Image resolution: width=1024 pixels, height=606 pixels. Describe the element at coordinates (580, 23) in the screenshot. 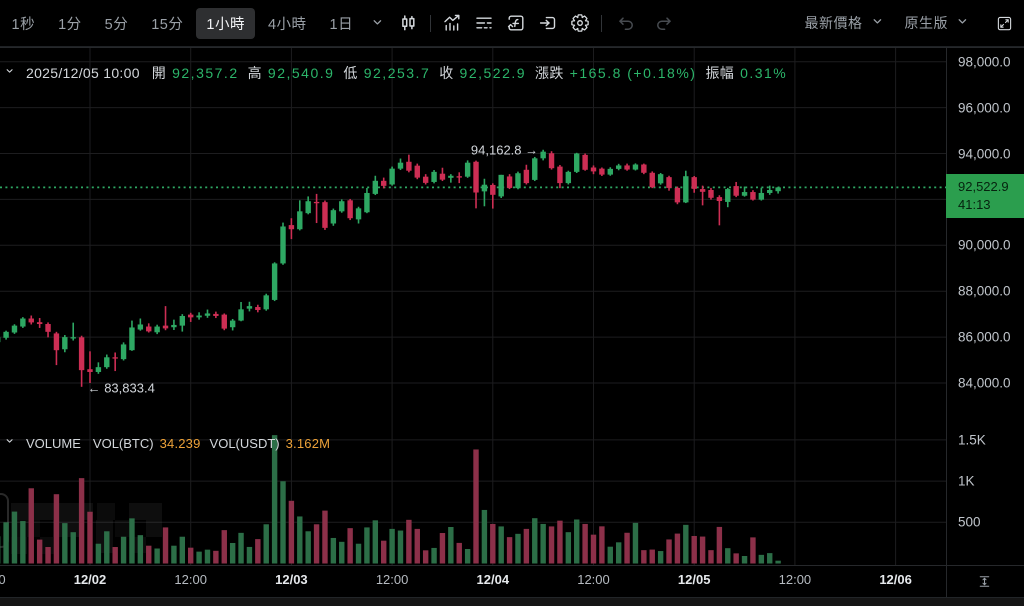

I see `settings-gear-button` at that location.